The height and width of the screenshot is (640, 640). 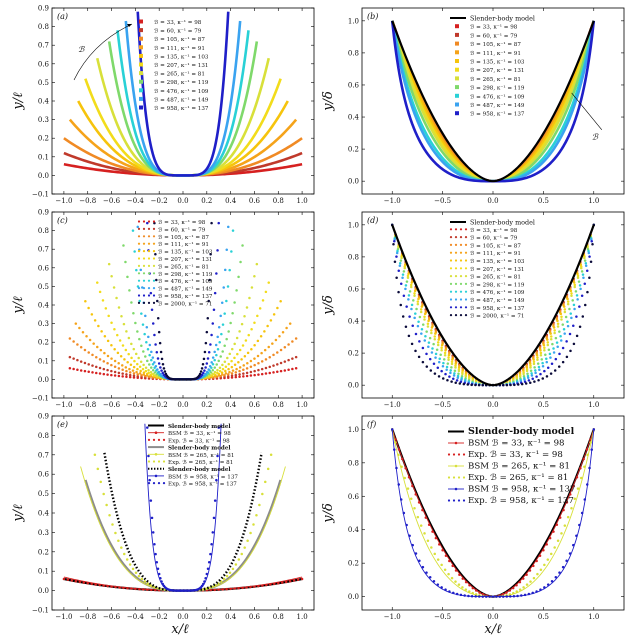 What do you see at coordinates (494, 238) in the screenshot?
I see `legend-entry: ℬ = 60, κ⁻¹ = 79` at bounding box center [494, 238].